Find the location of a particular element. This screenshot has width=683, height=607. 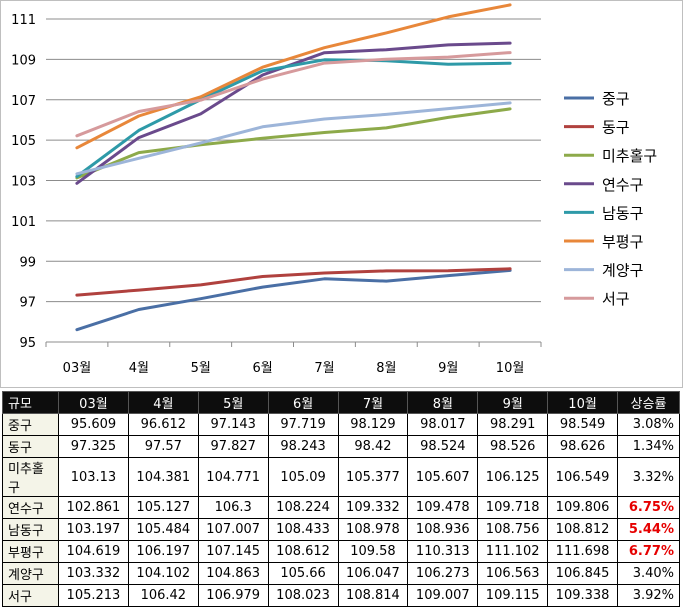

table-cell: 109.007 is located at coordinates (443, 595).